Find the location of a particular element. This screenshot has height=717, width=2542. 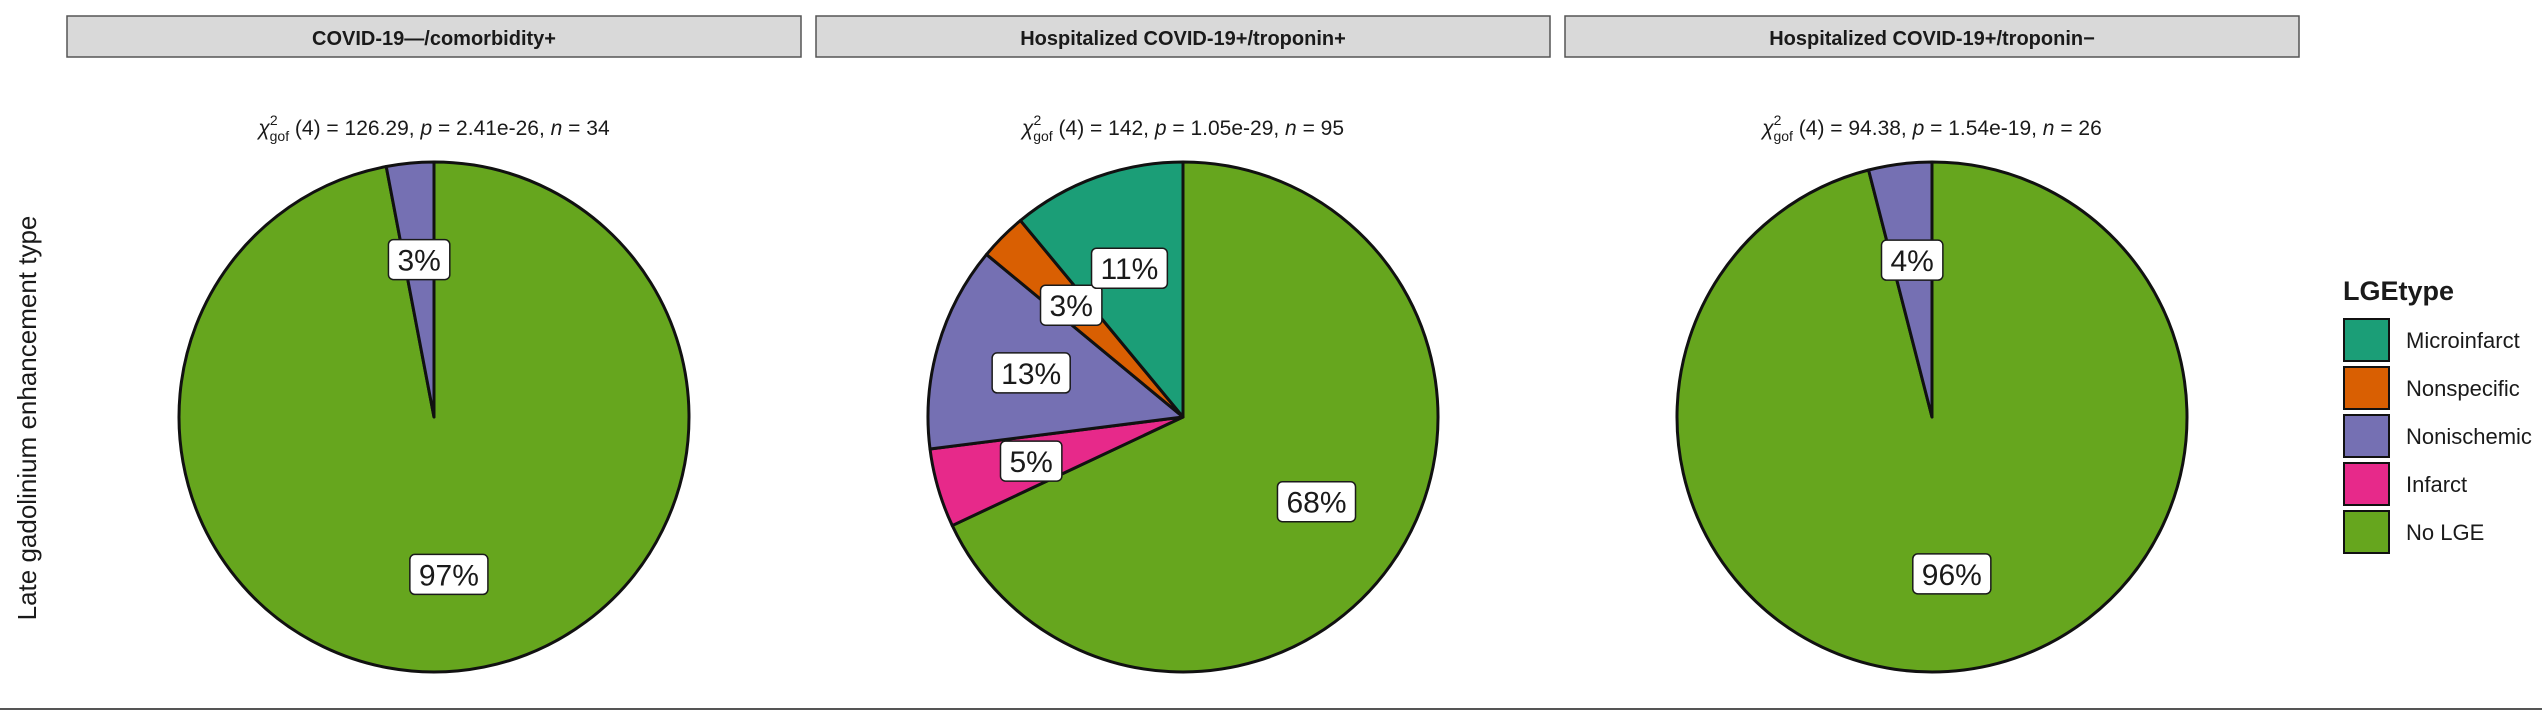

legend-title: LGEtype is located at coordinates (2398, 291).